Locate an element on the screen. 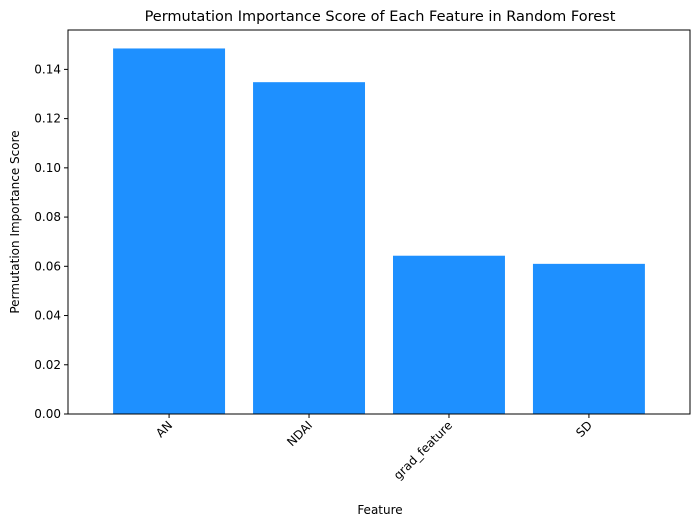 This screenshot has width=700, height=527. bar-an is located at coordinates (169, 231).